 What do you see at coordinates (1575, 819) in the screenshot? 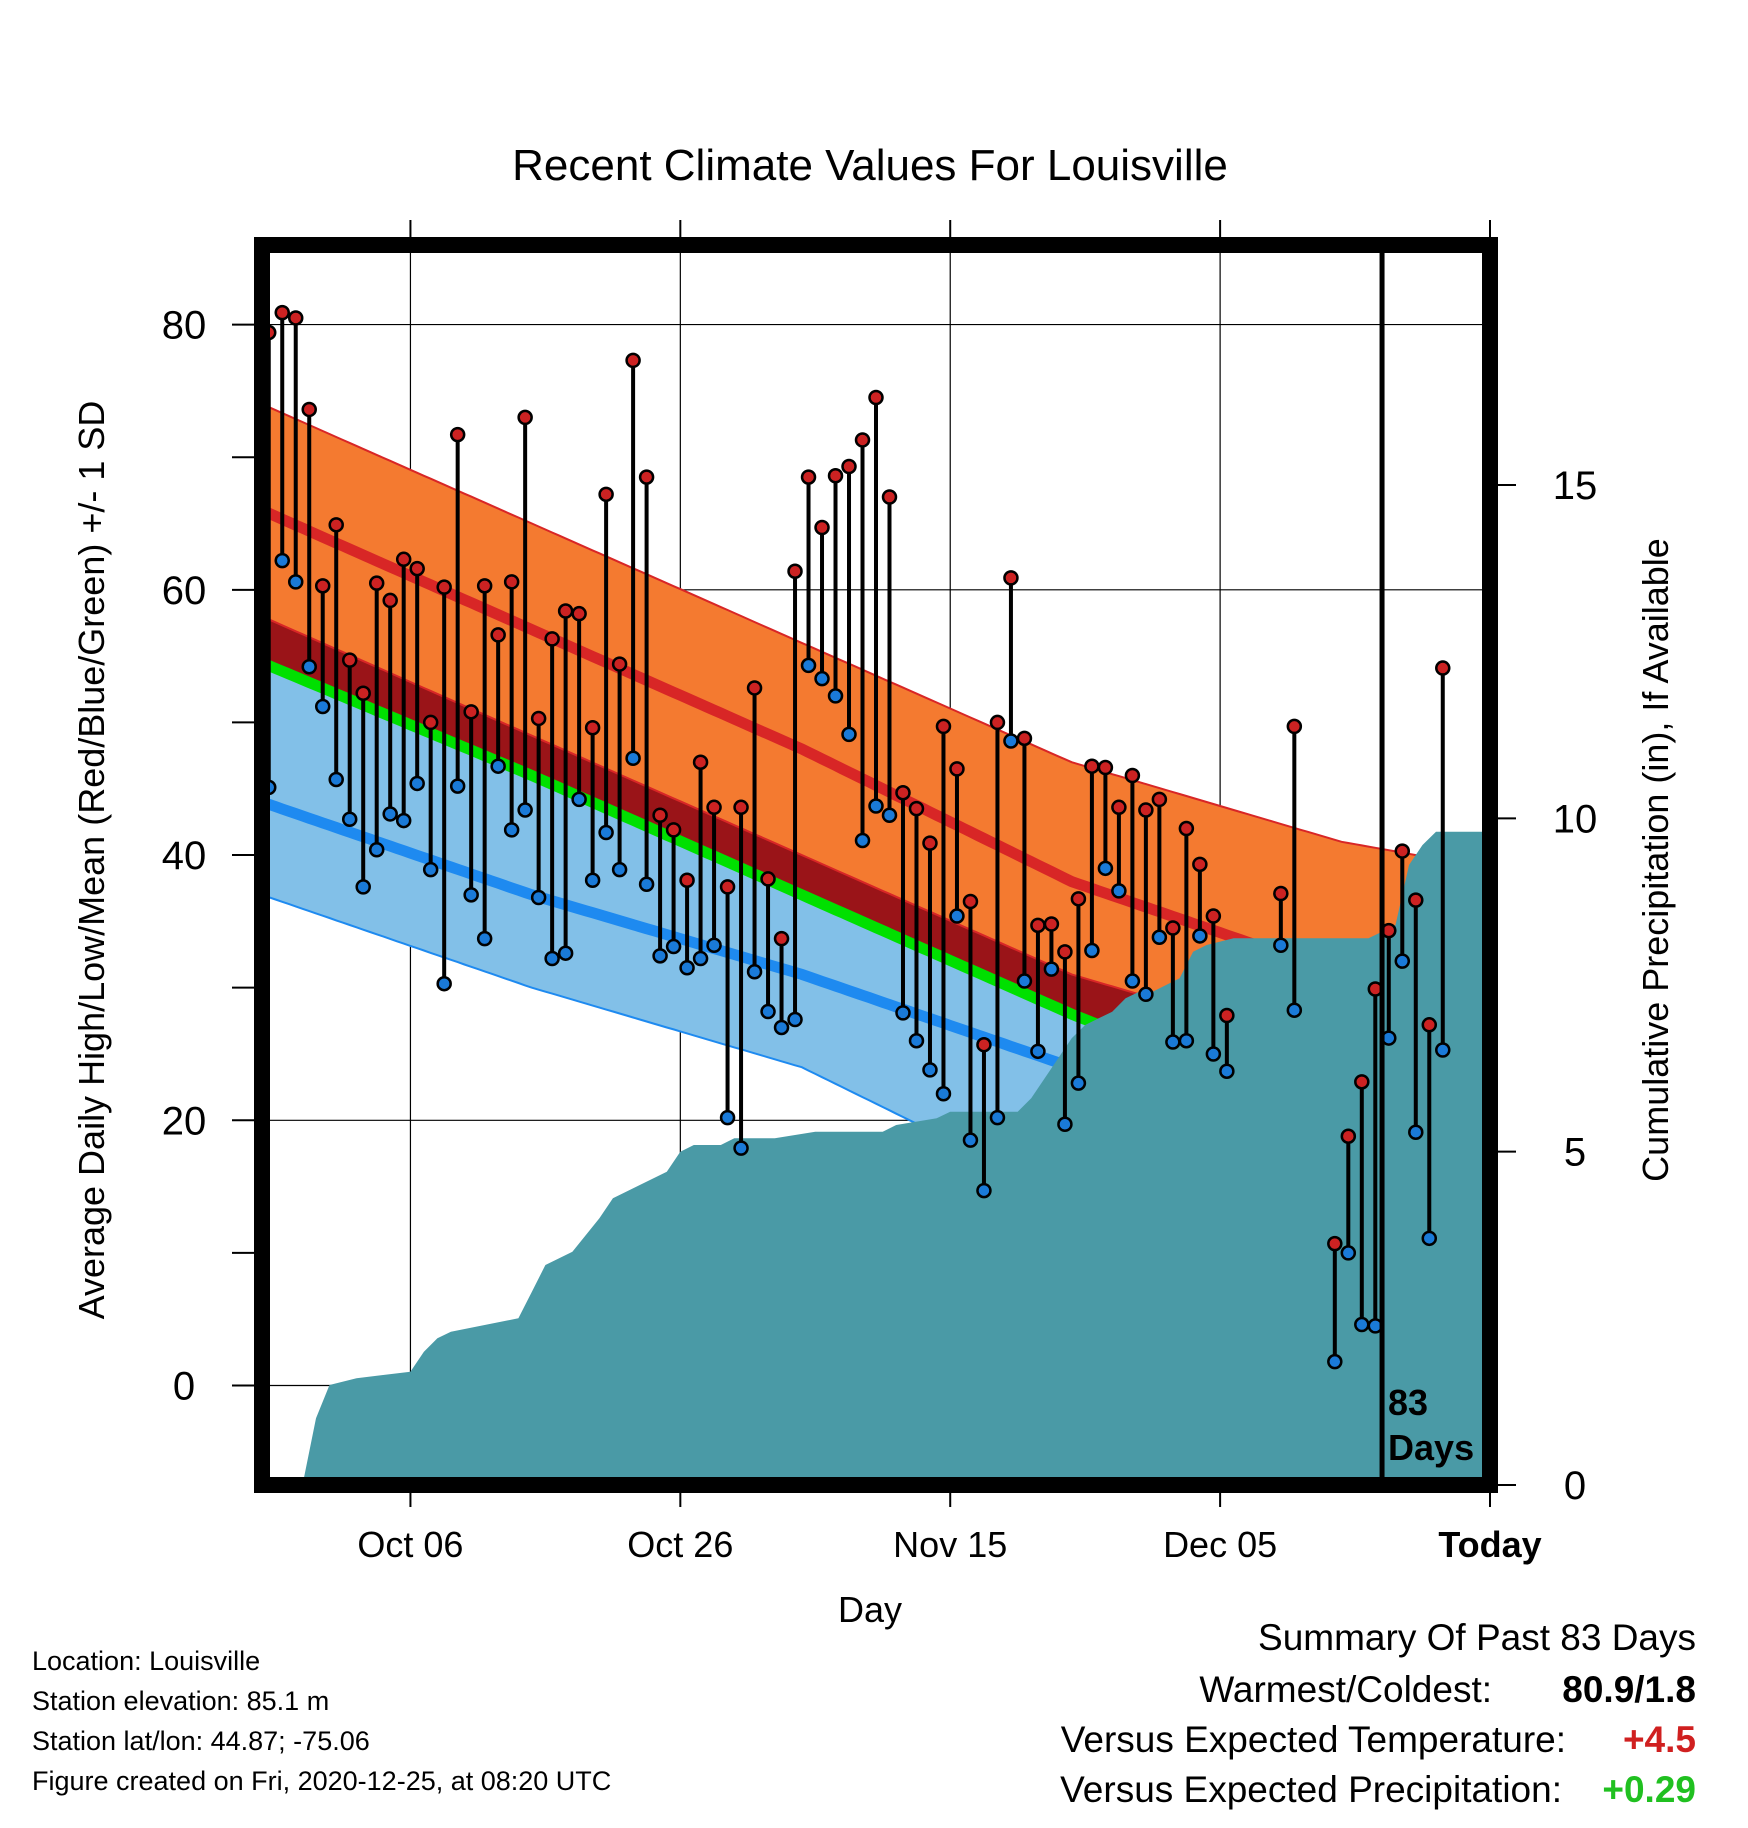
I see `y2-tick-label: 10` at bounding box center [1575, 819].